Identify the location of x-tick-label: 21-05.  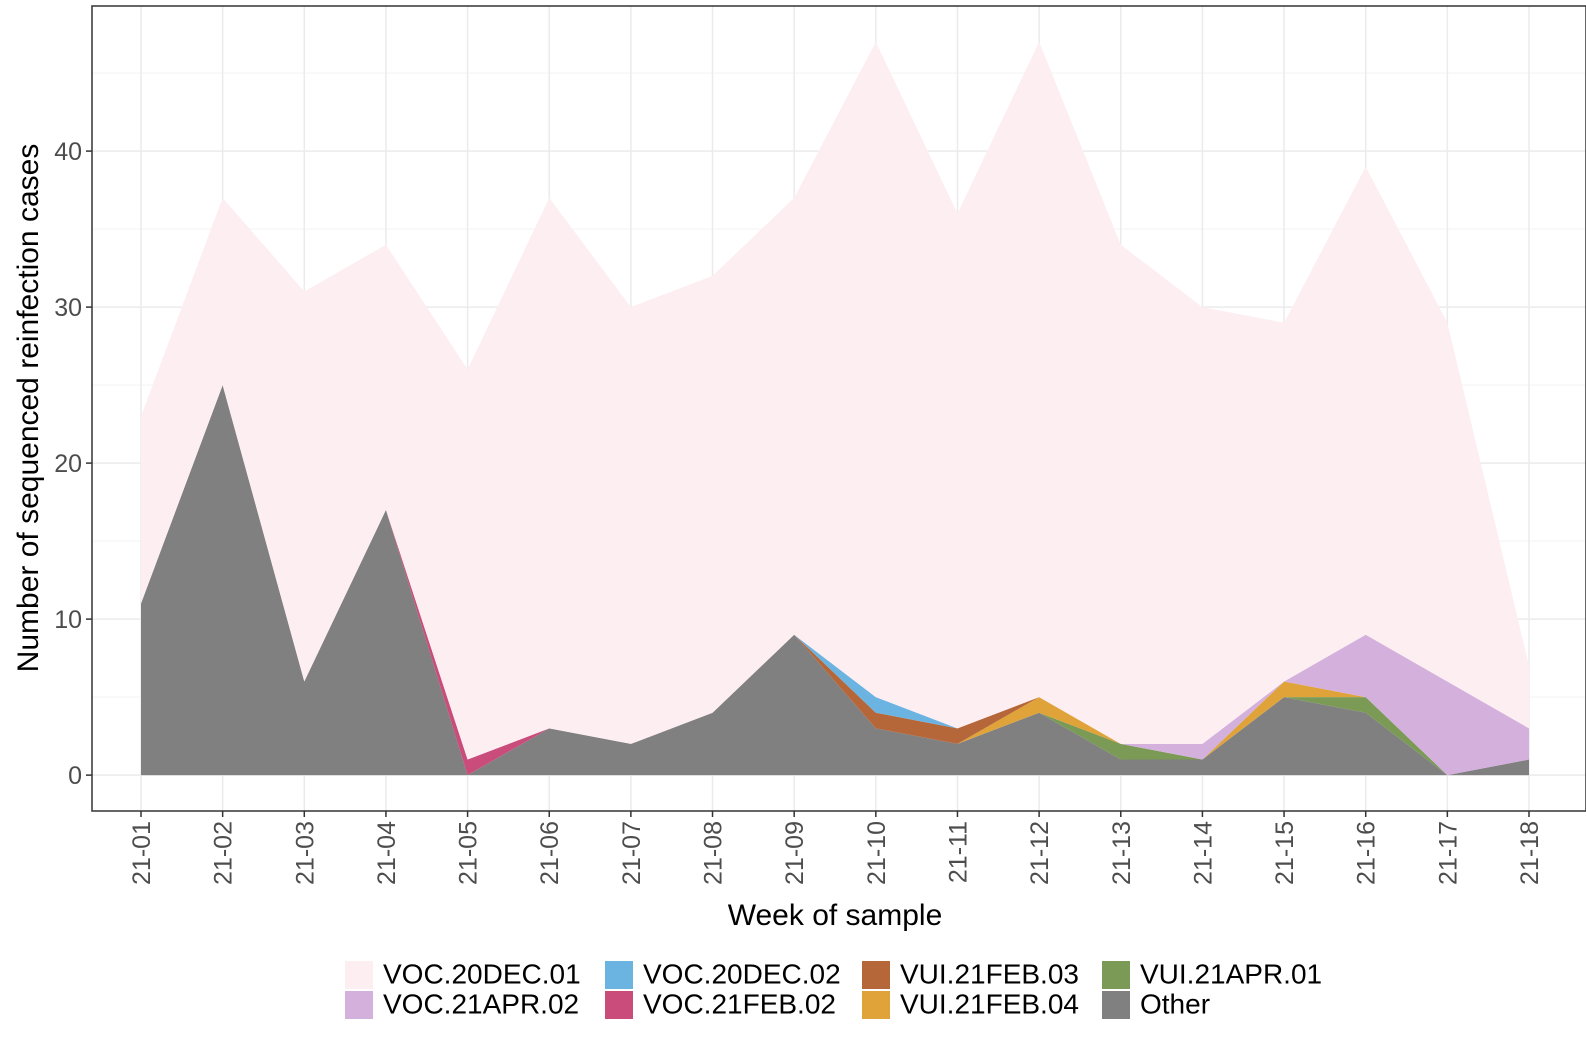
(469, 853).